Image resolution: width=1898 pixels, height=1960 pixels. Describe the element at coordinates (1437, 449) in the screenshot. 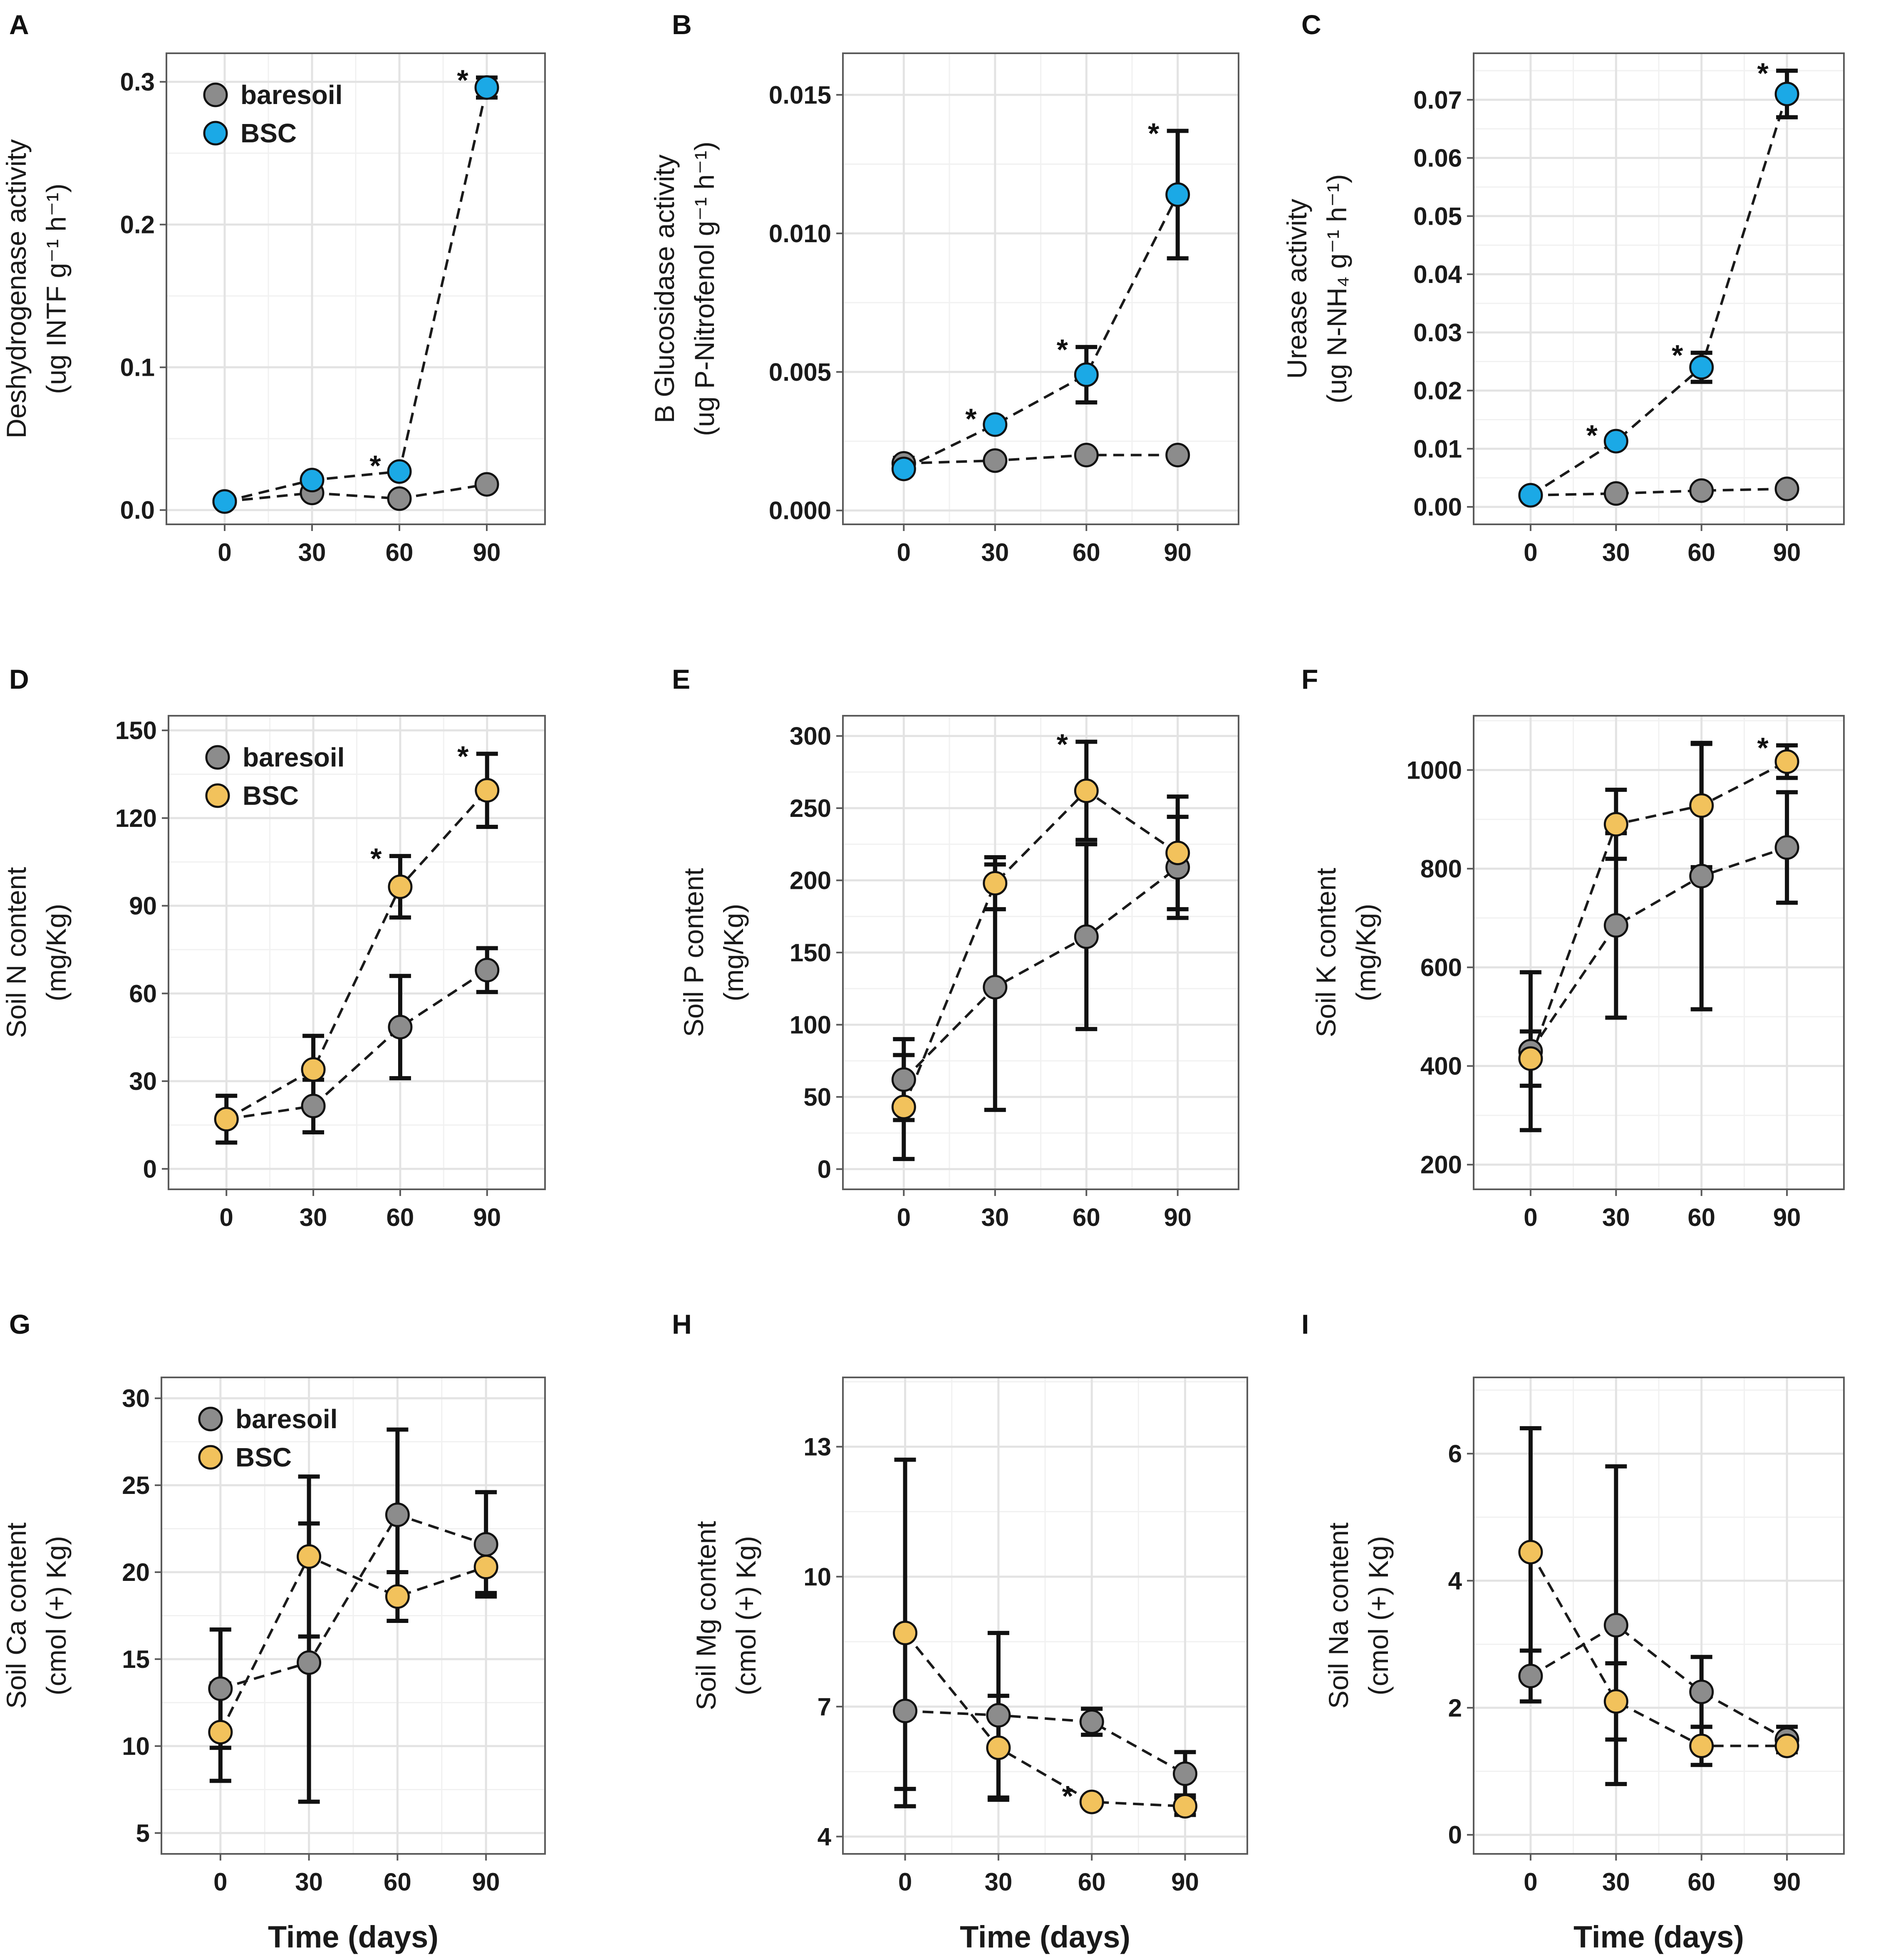

I see `y-tick-label: 0.01` at that location.